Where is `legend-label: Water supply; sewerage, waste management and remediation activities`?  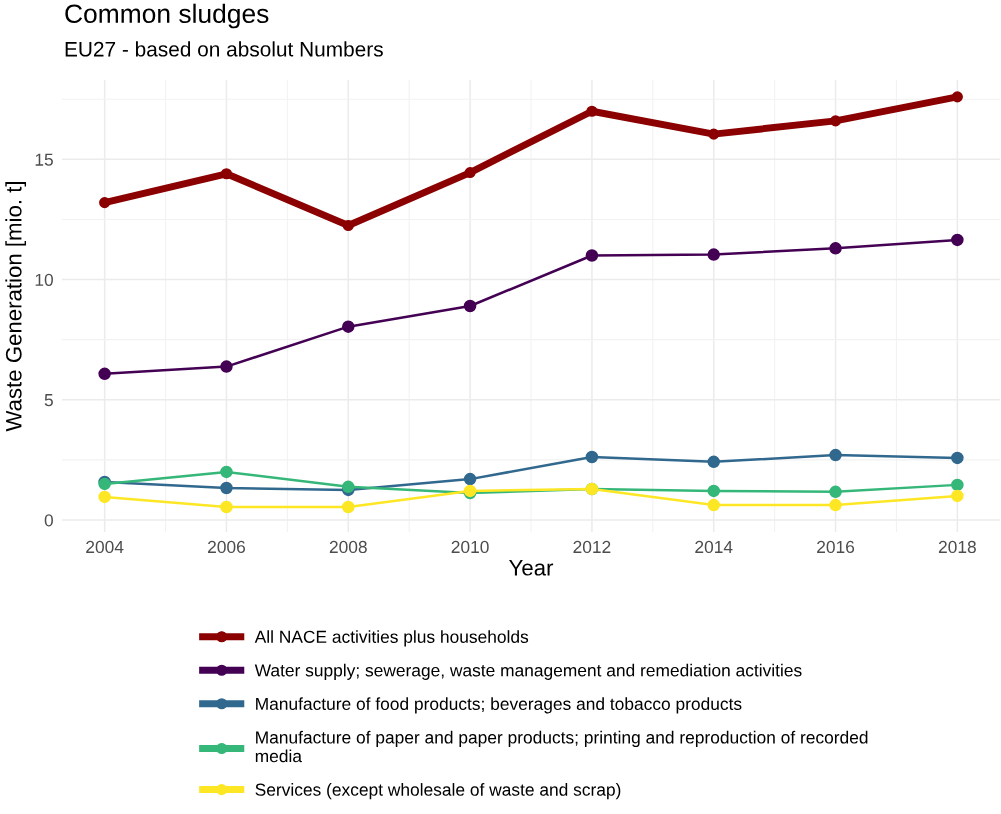 legend-label: Water supply; sewerage, waste management and remediation activities is located at coordinates (528, 671).